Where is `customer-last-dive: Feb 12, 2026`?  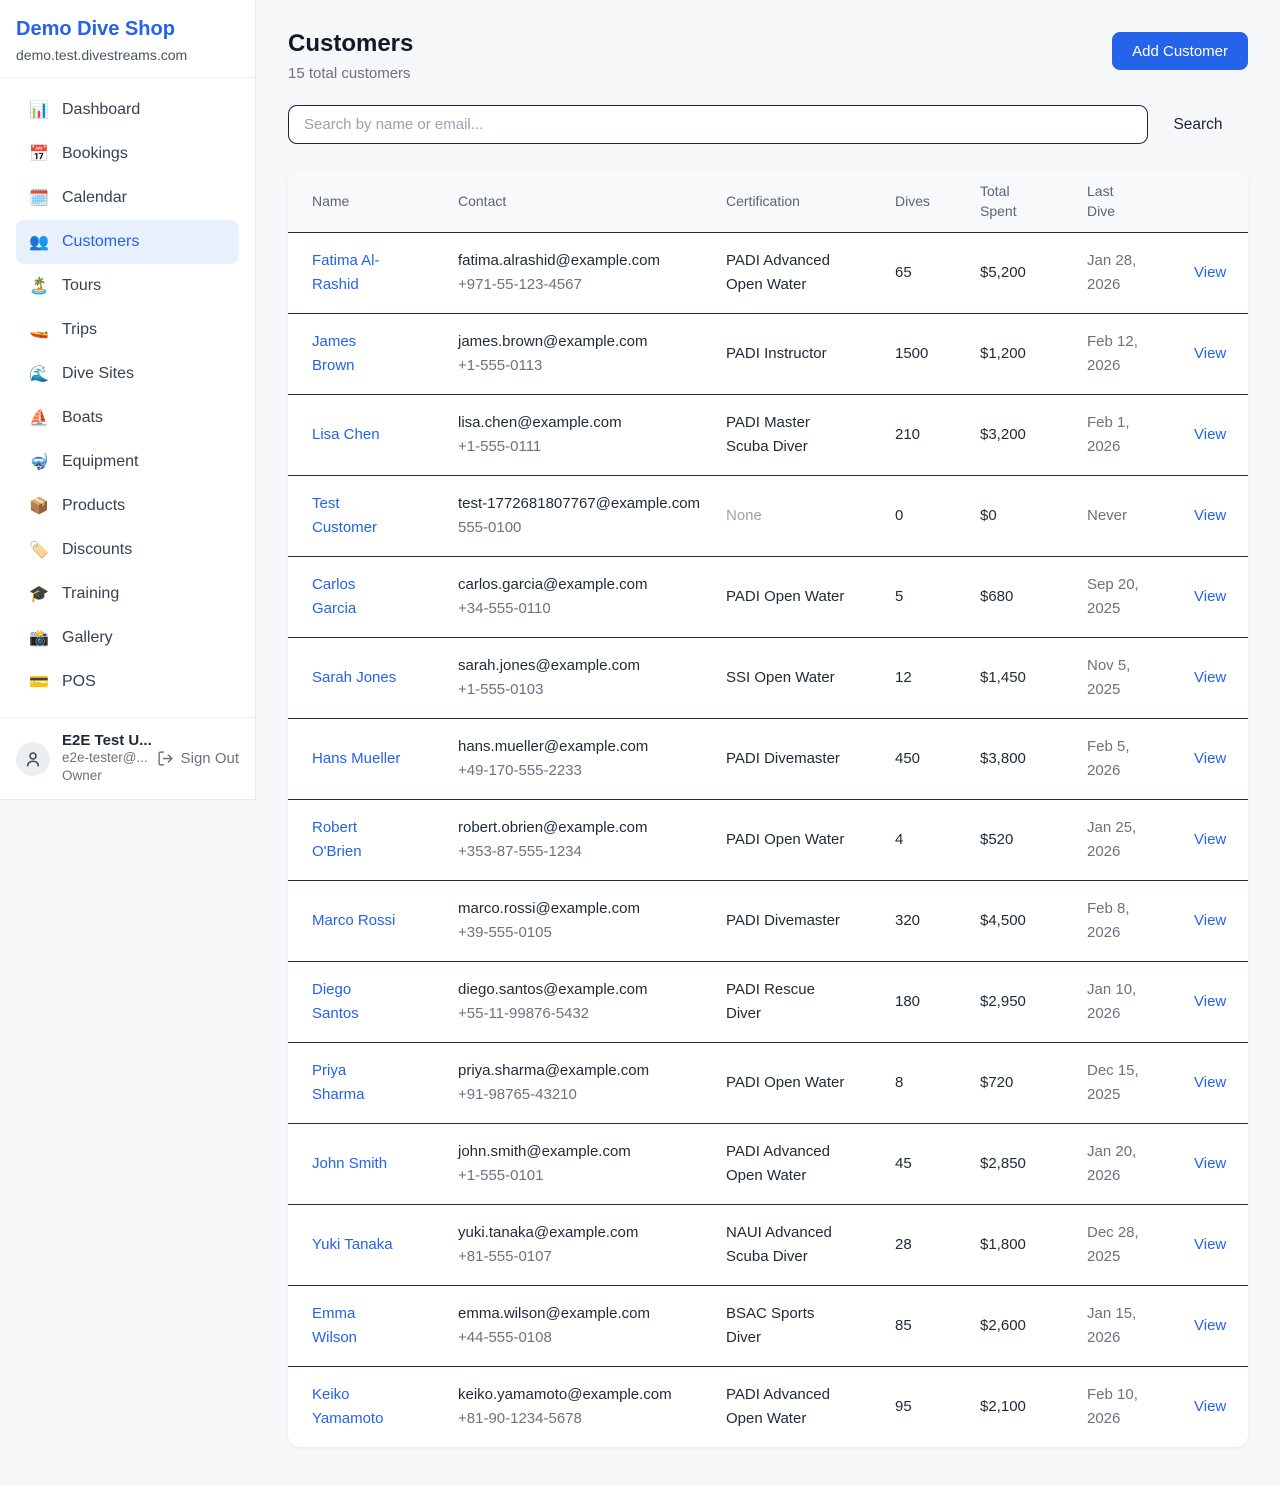
customer-last-dive: Feb 12, 2026 is located at coordinates (1133, 354).